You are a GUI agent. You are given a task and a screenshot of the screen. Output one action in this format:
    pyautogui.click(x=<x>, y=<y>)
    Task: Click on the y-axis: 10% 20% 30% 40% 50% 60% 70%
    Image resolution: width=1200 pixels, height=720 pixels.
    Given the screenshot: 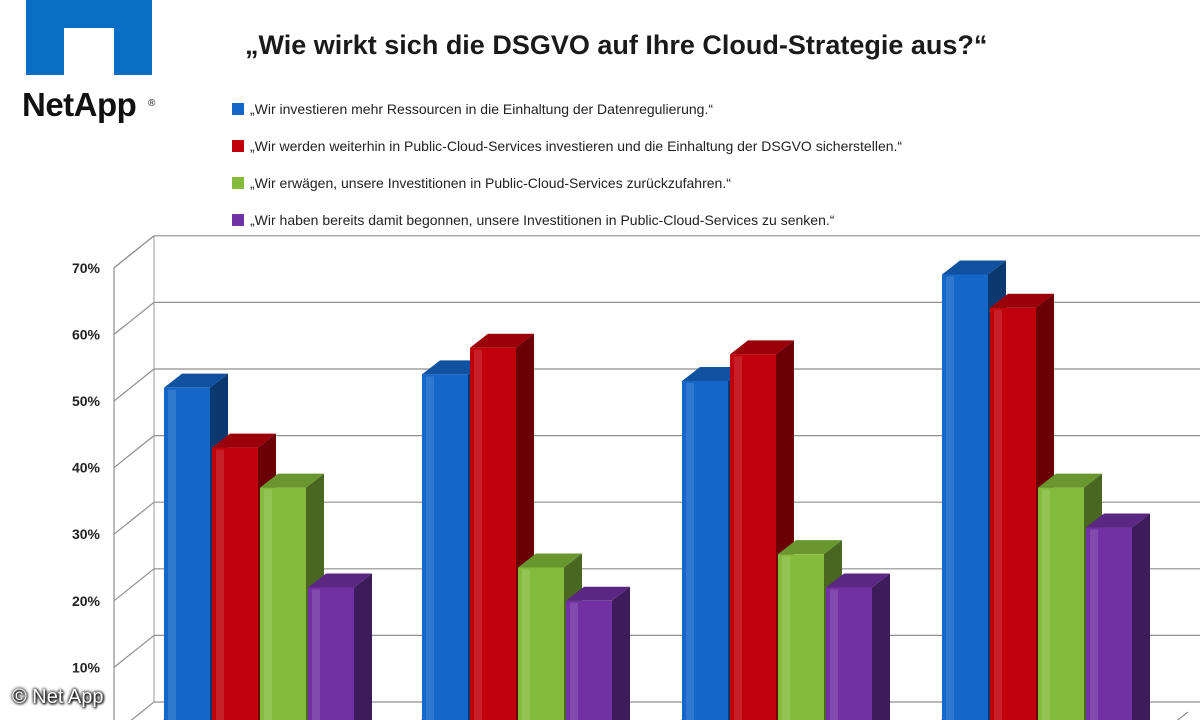 What is the action you would take?
    pyautogui.click(x=86, y=468)
    